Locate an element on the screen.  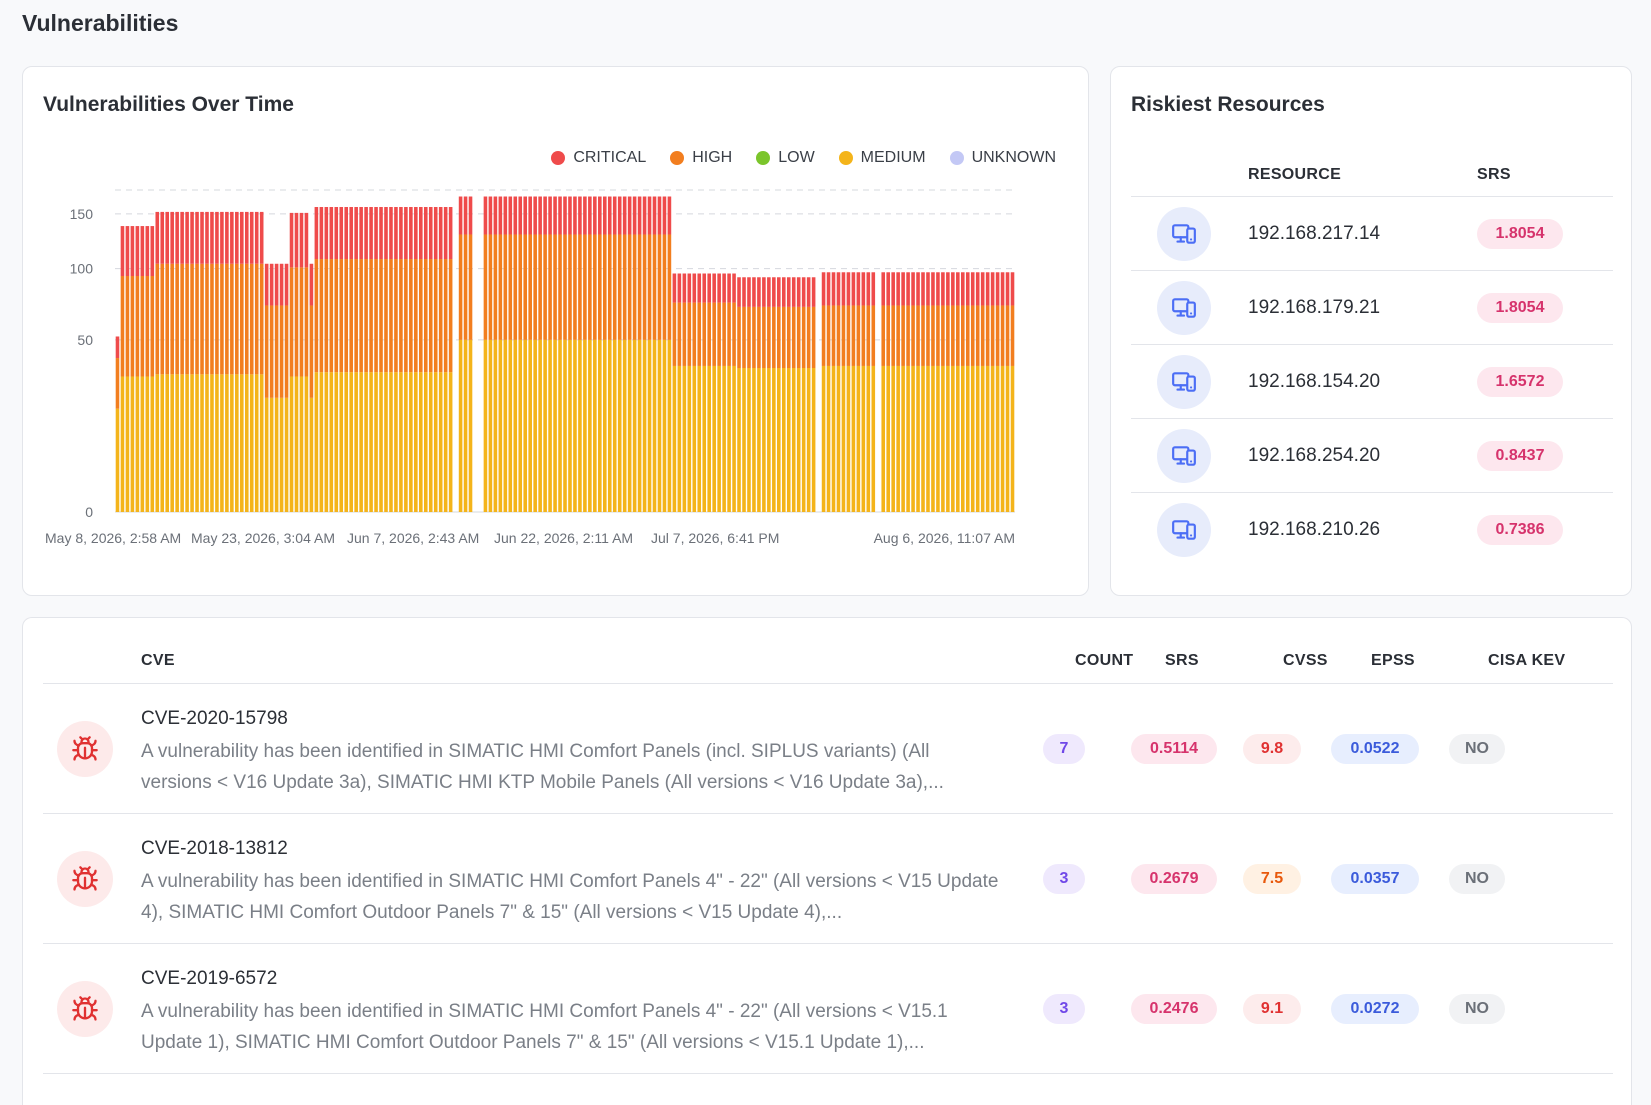
cve-id: CVE-2020-15798 is located at coordinates (214, 718).